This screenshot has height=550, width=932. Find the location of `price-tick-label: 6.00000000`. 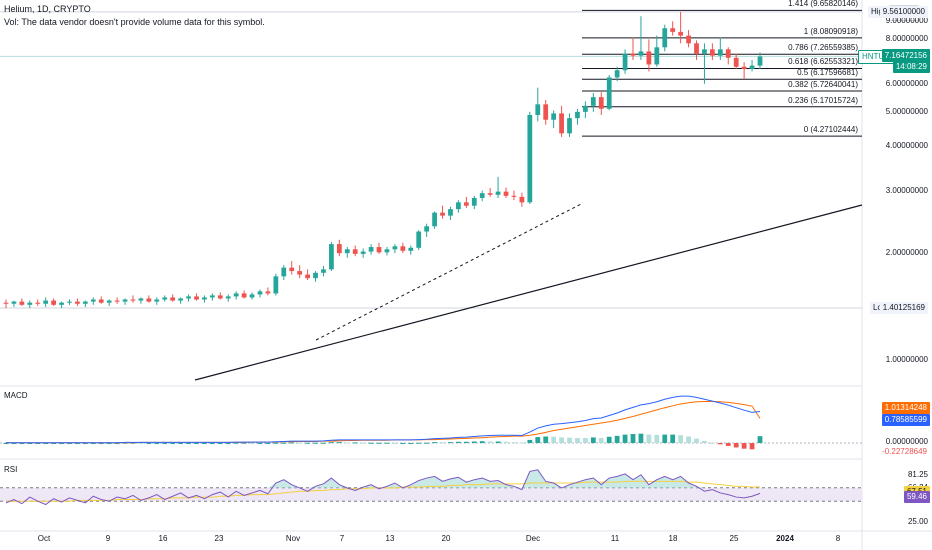

price-tick-label: 6.00000000 is located at coordinates (906, 83).